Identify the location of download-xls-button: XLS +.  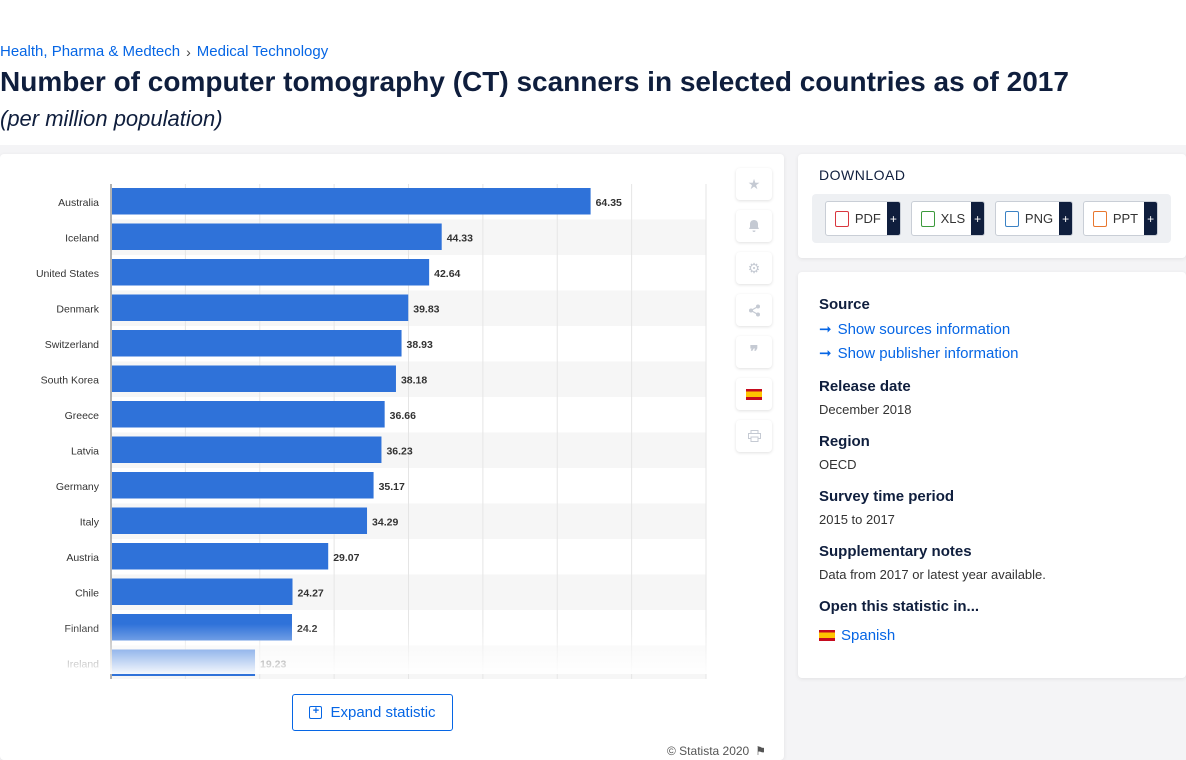
(948, 218).